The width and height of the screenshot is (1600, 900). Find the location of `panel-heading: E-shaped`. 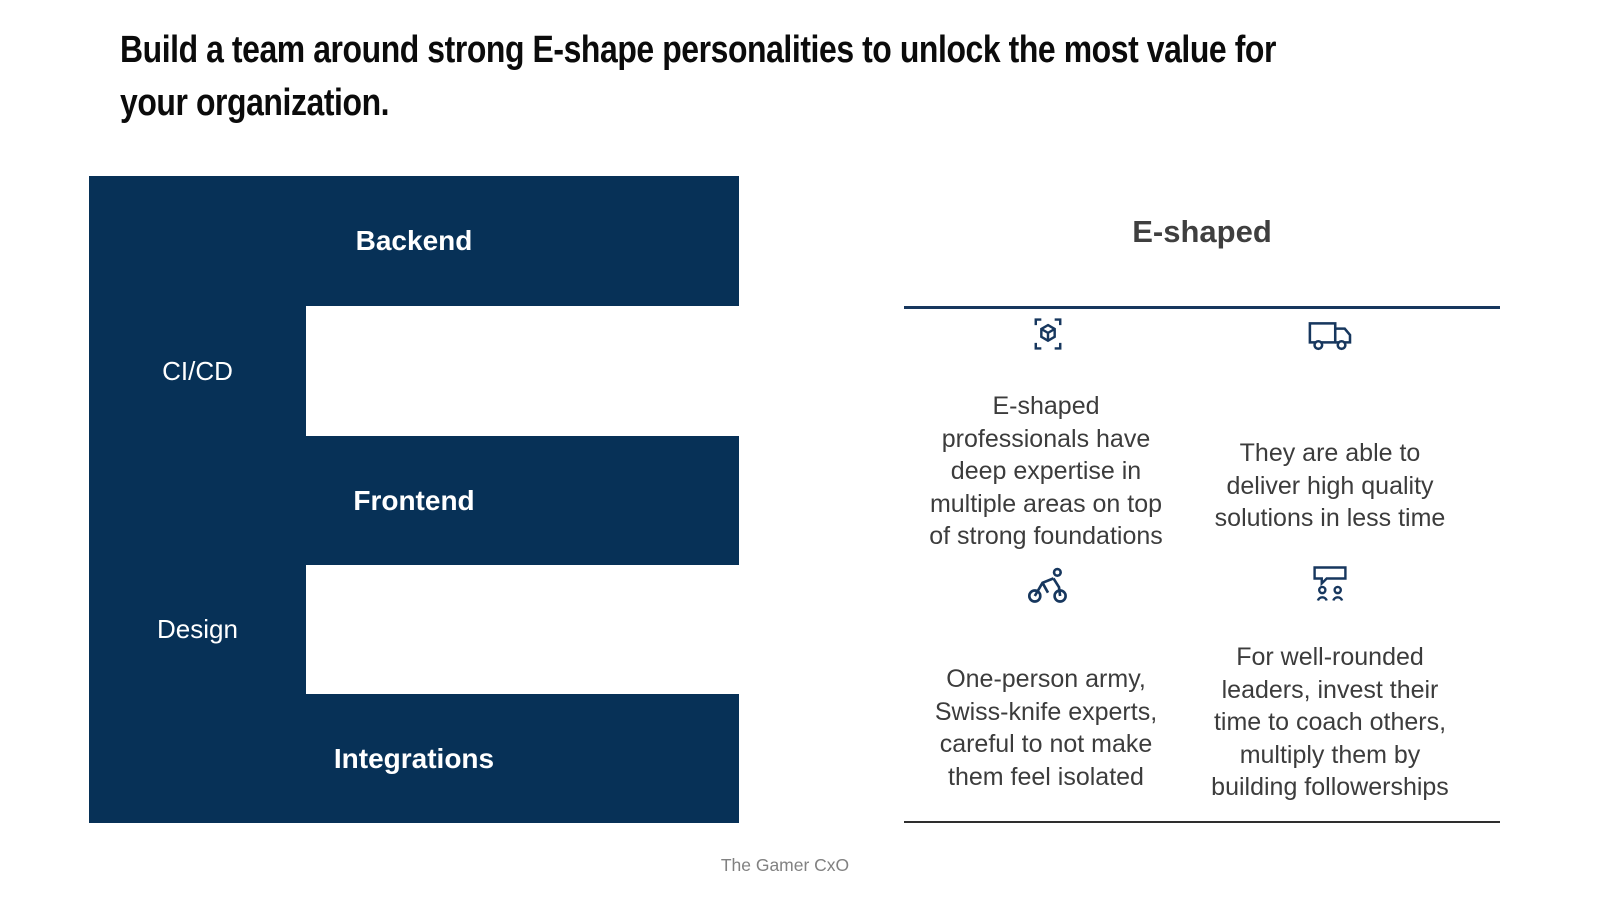

panel-heading: E-shaped is located at coordinates (1202, 231).